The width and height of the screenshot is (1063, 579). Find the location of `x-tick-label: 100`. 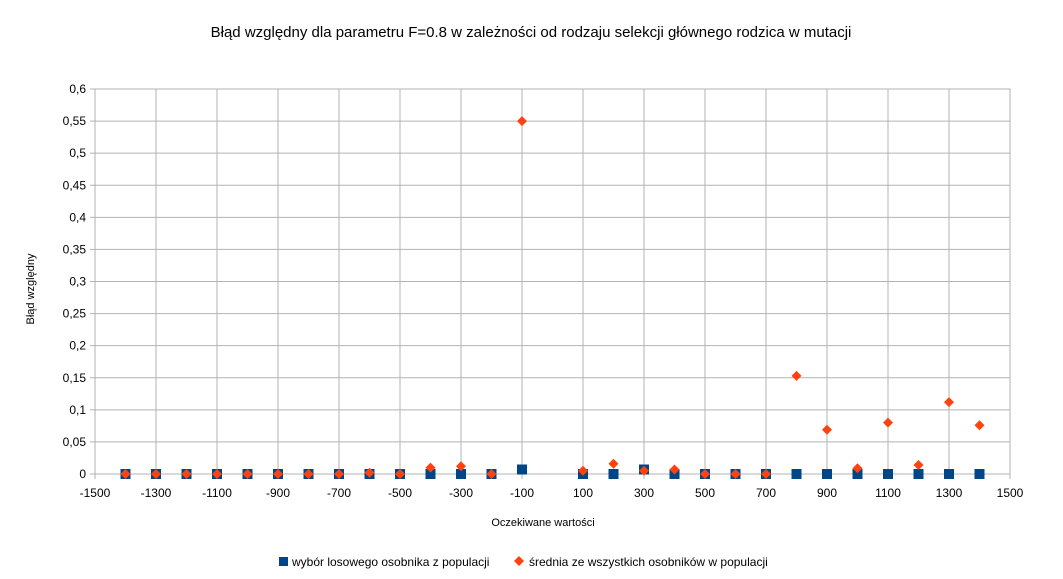

x-tick-label: 100 is located at coordinates (583, 493).